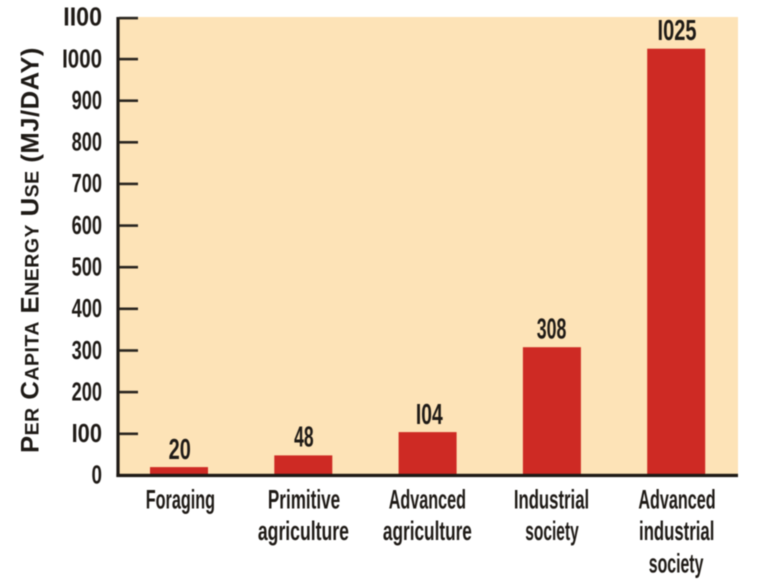  I want to click on svg-text: 308, so click(552, 330).